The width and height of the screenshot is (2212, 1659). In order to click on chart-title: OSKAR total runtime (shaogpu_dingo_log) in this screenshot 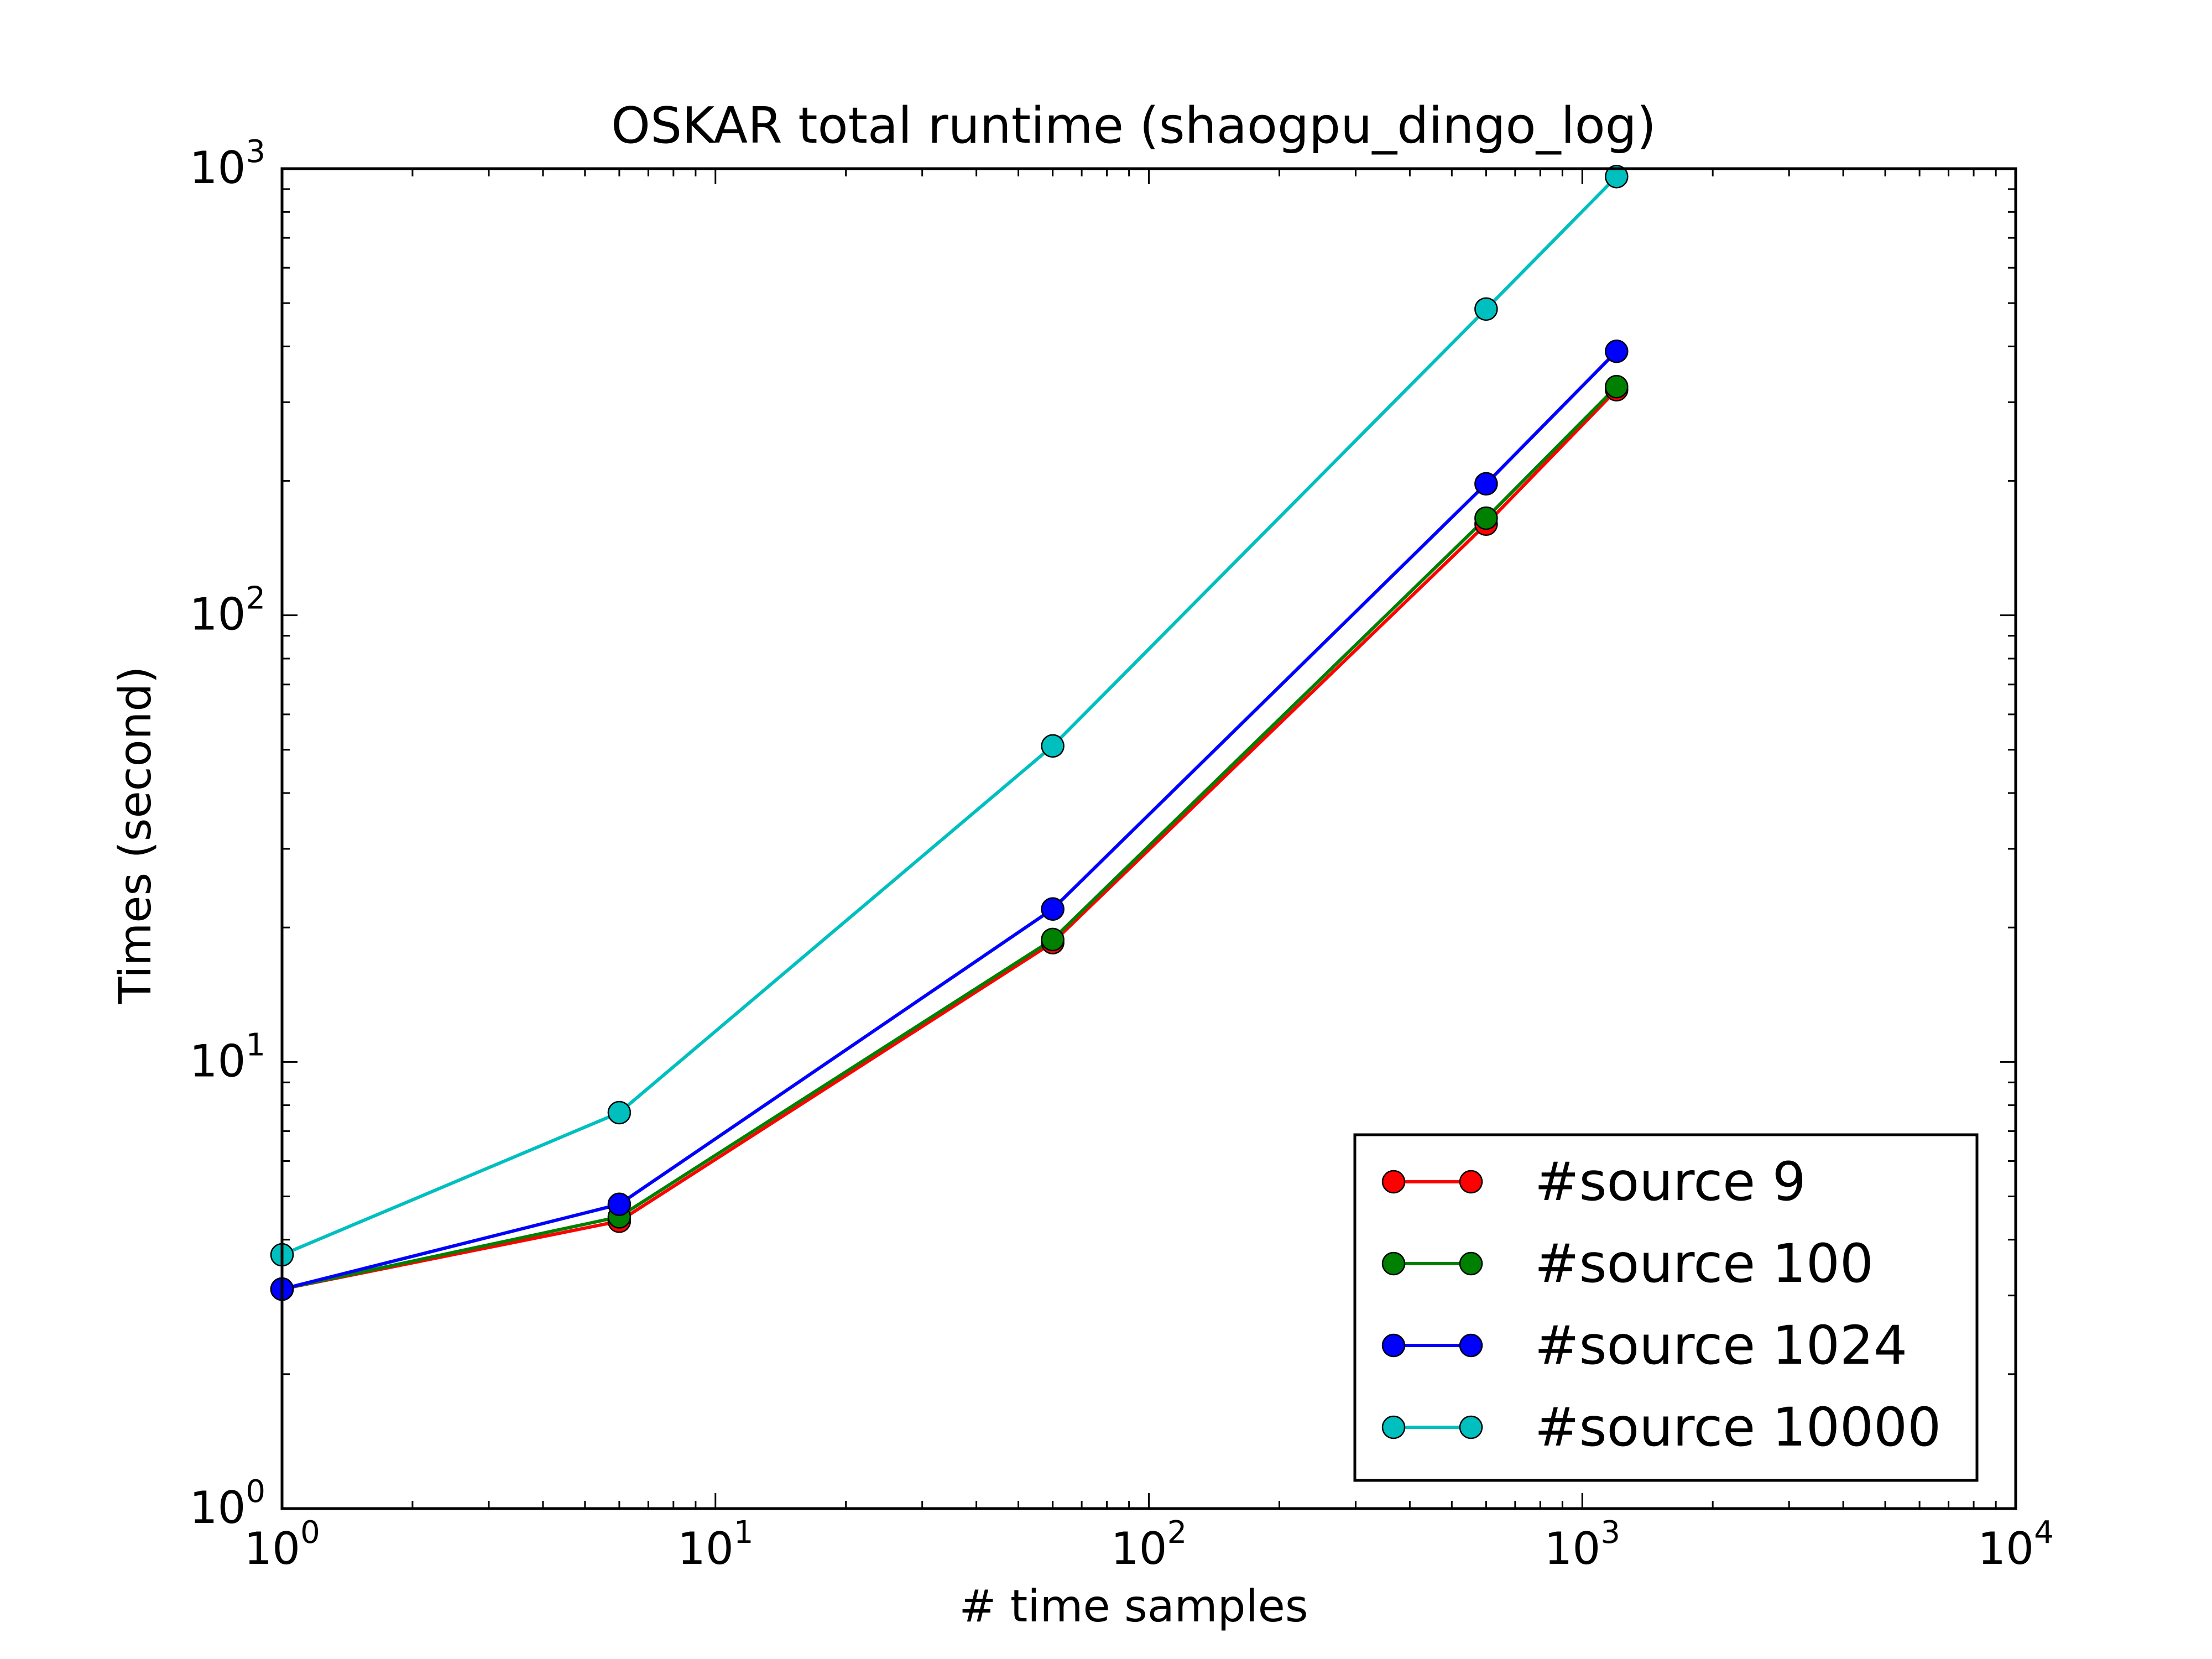, I will do `click(1134, 126)`.